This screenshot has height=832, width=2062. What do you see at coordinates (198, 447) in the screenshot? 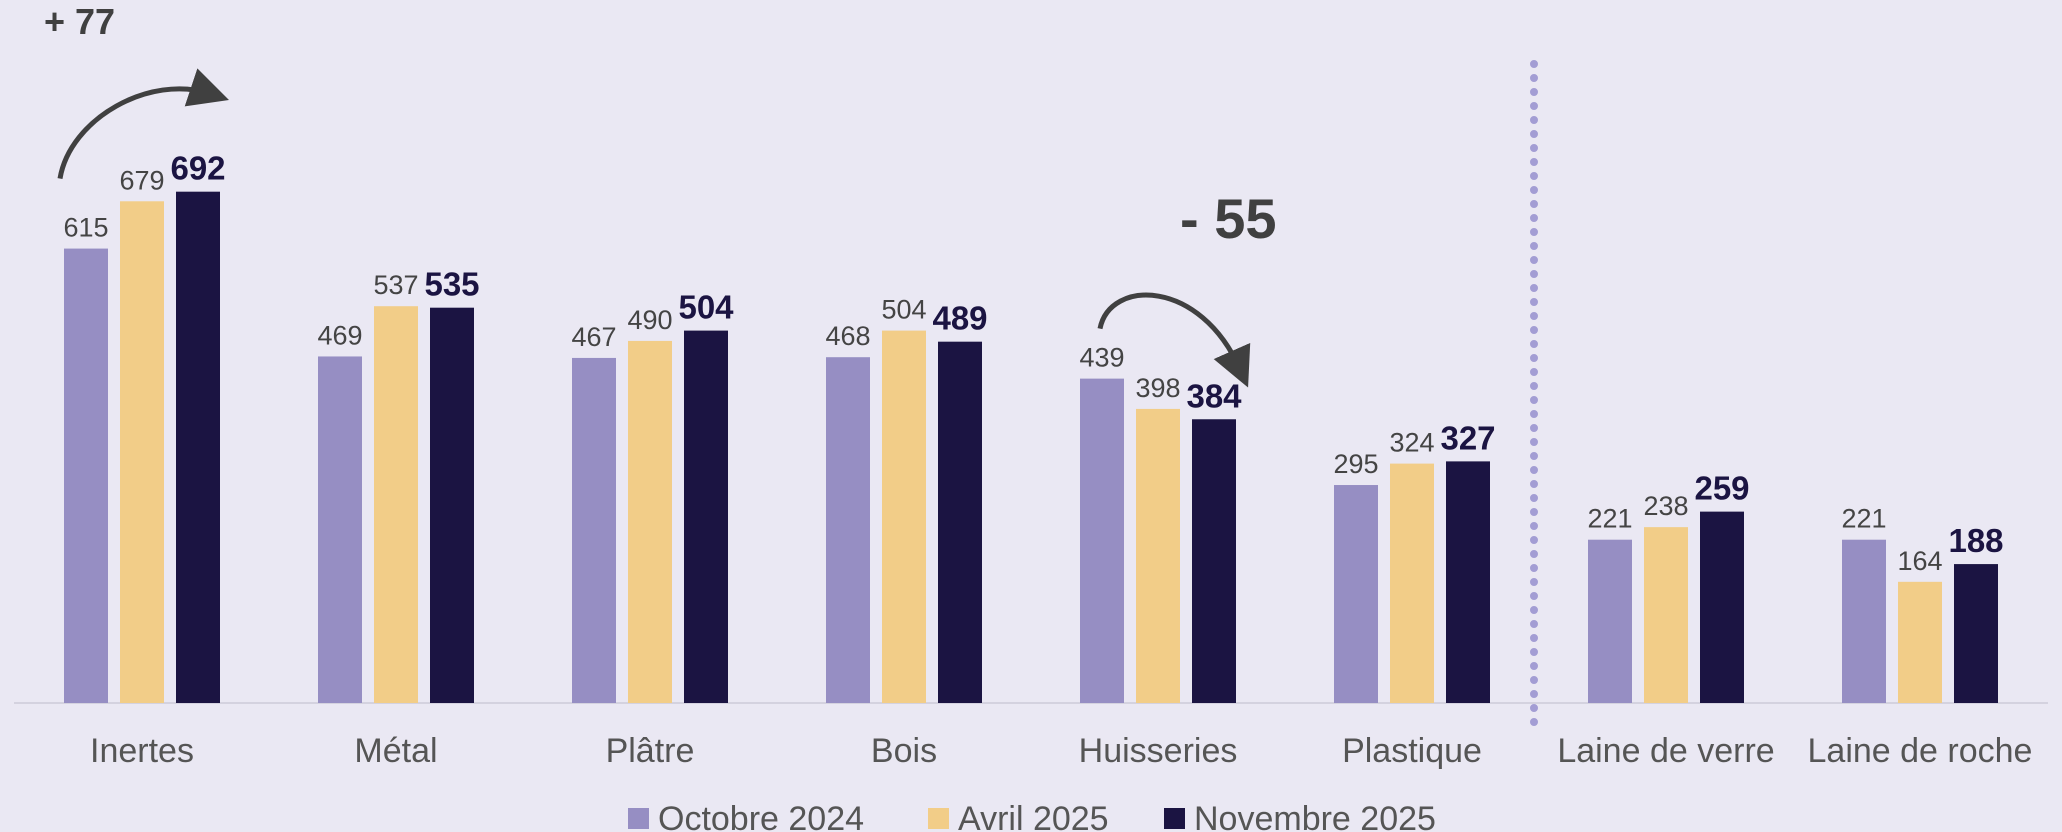
I see `bar-inertes-novembre-2025` at bounding box center [198, 447].